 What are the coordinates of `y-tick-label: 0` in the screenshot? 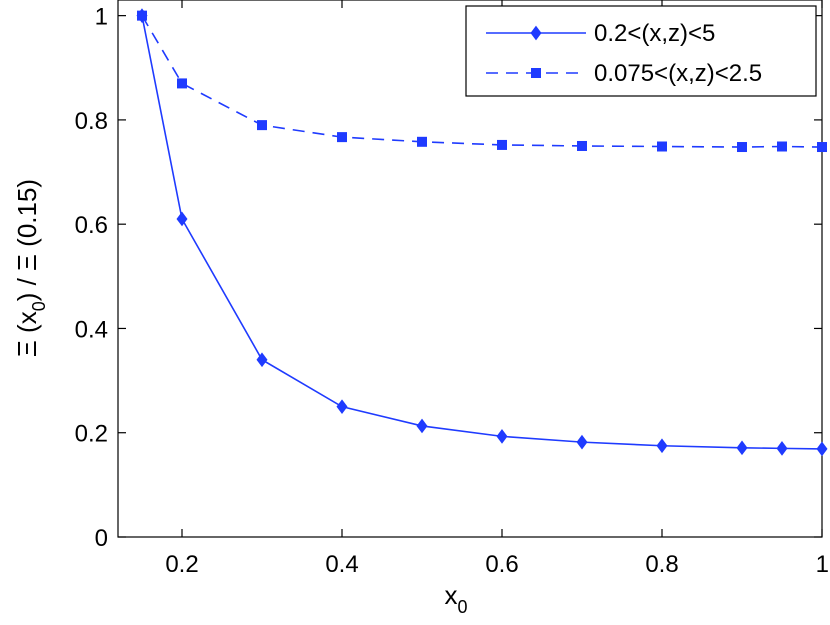 It's located at (101, 538).